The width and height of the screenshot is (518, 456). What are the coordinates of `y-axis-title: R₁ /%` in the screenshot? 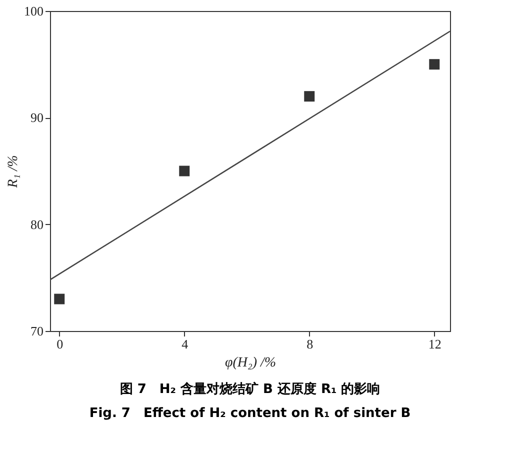 It's located at (13, 172).